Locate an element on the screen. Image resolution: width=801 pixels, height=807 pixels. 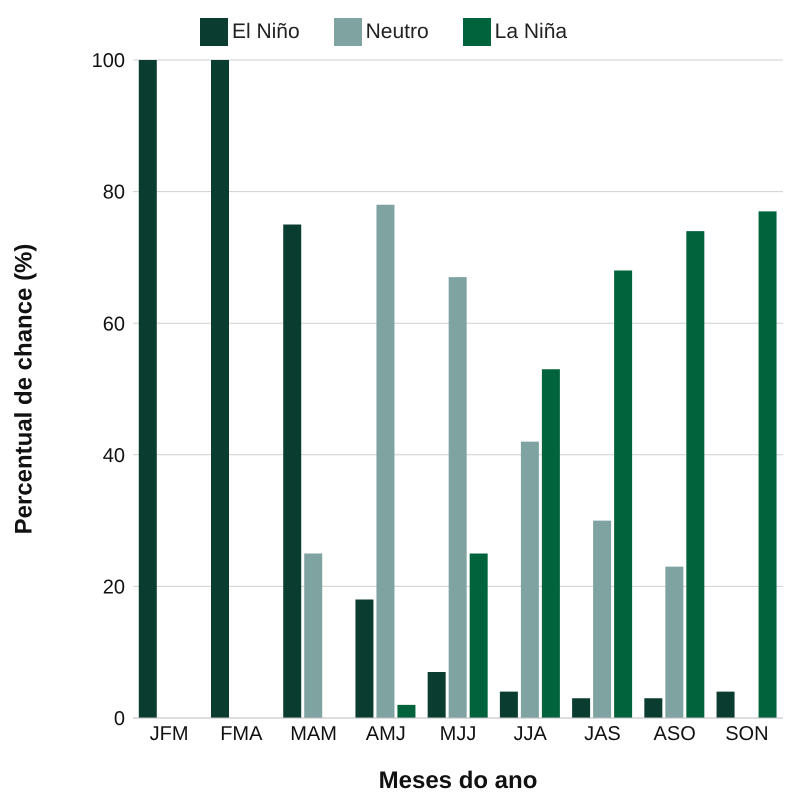
x-tick-label: JJA is located at coordinates (531, 734).